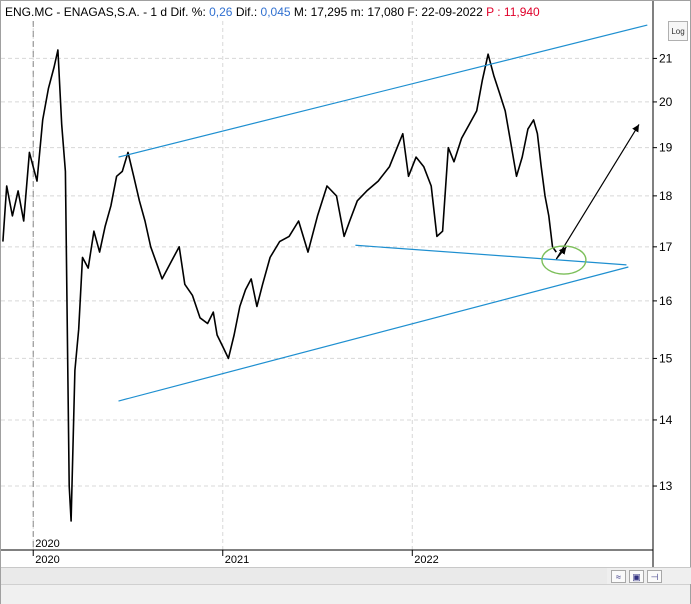 This screenshot has width=691, height=604. What do you see at coordinates (187, 12) in the screenshot?
I see `header-dif-pct-label: Dif. %:` at bounding box center [187, 12].